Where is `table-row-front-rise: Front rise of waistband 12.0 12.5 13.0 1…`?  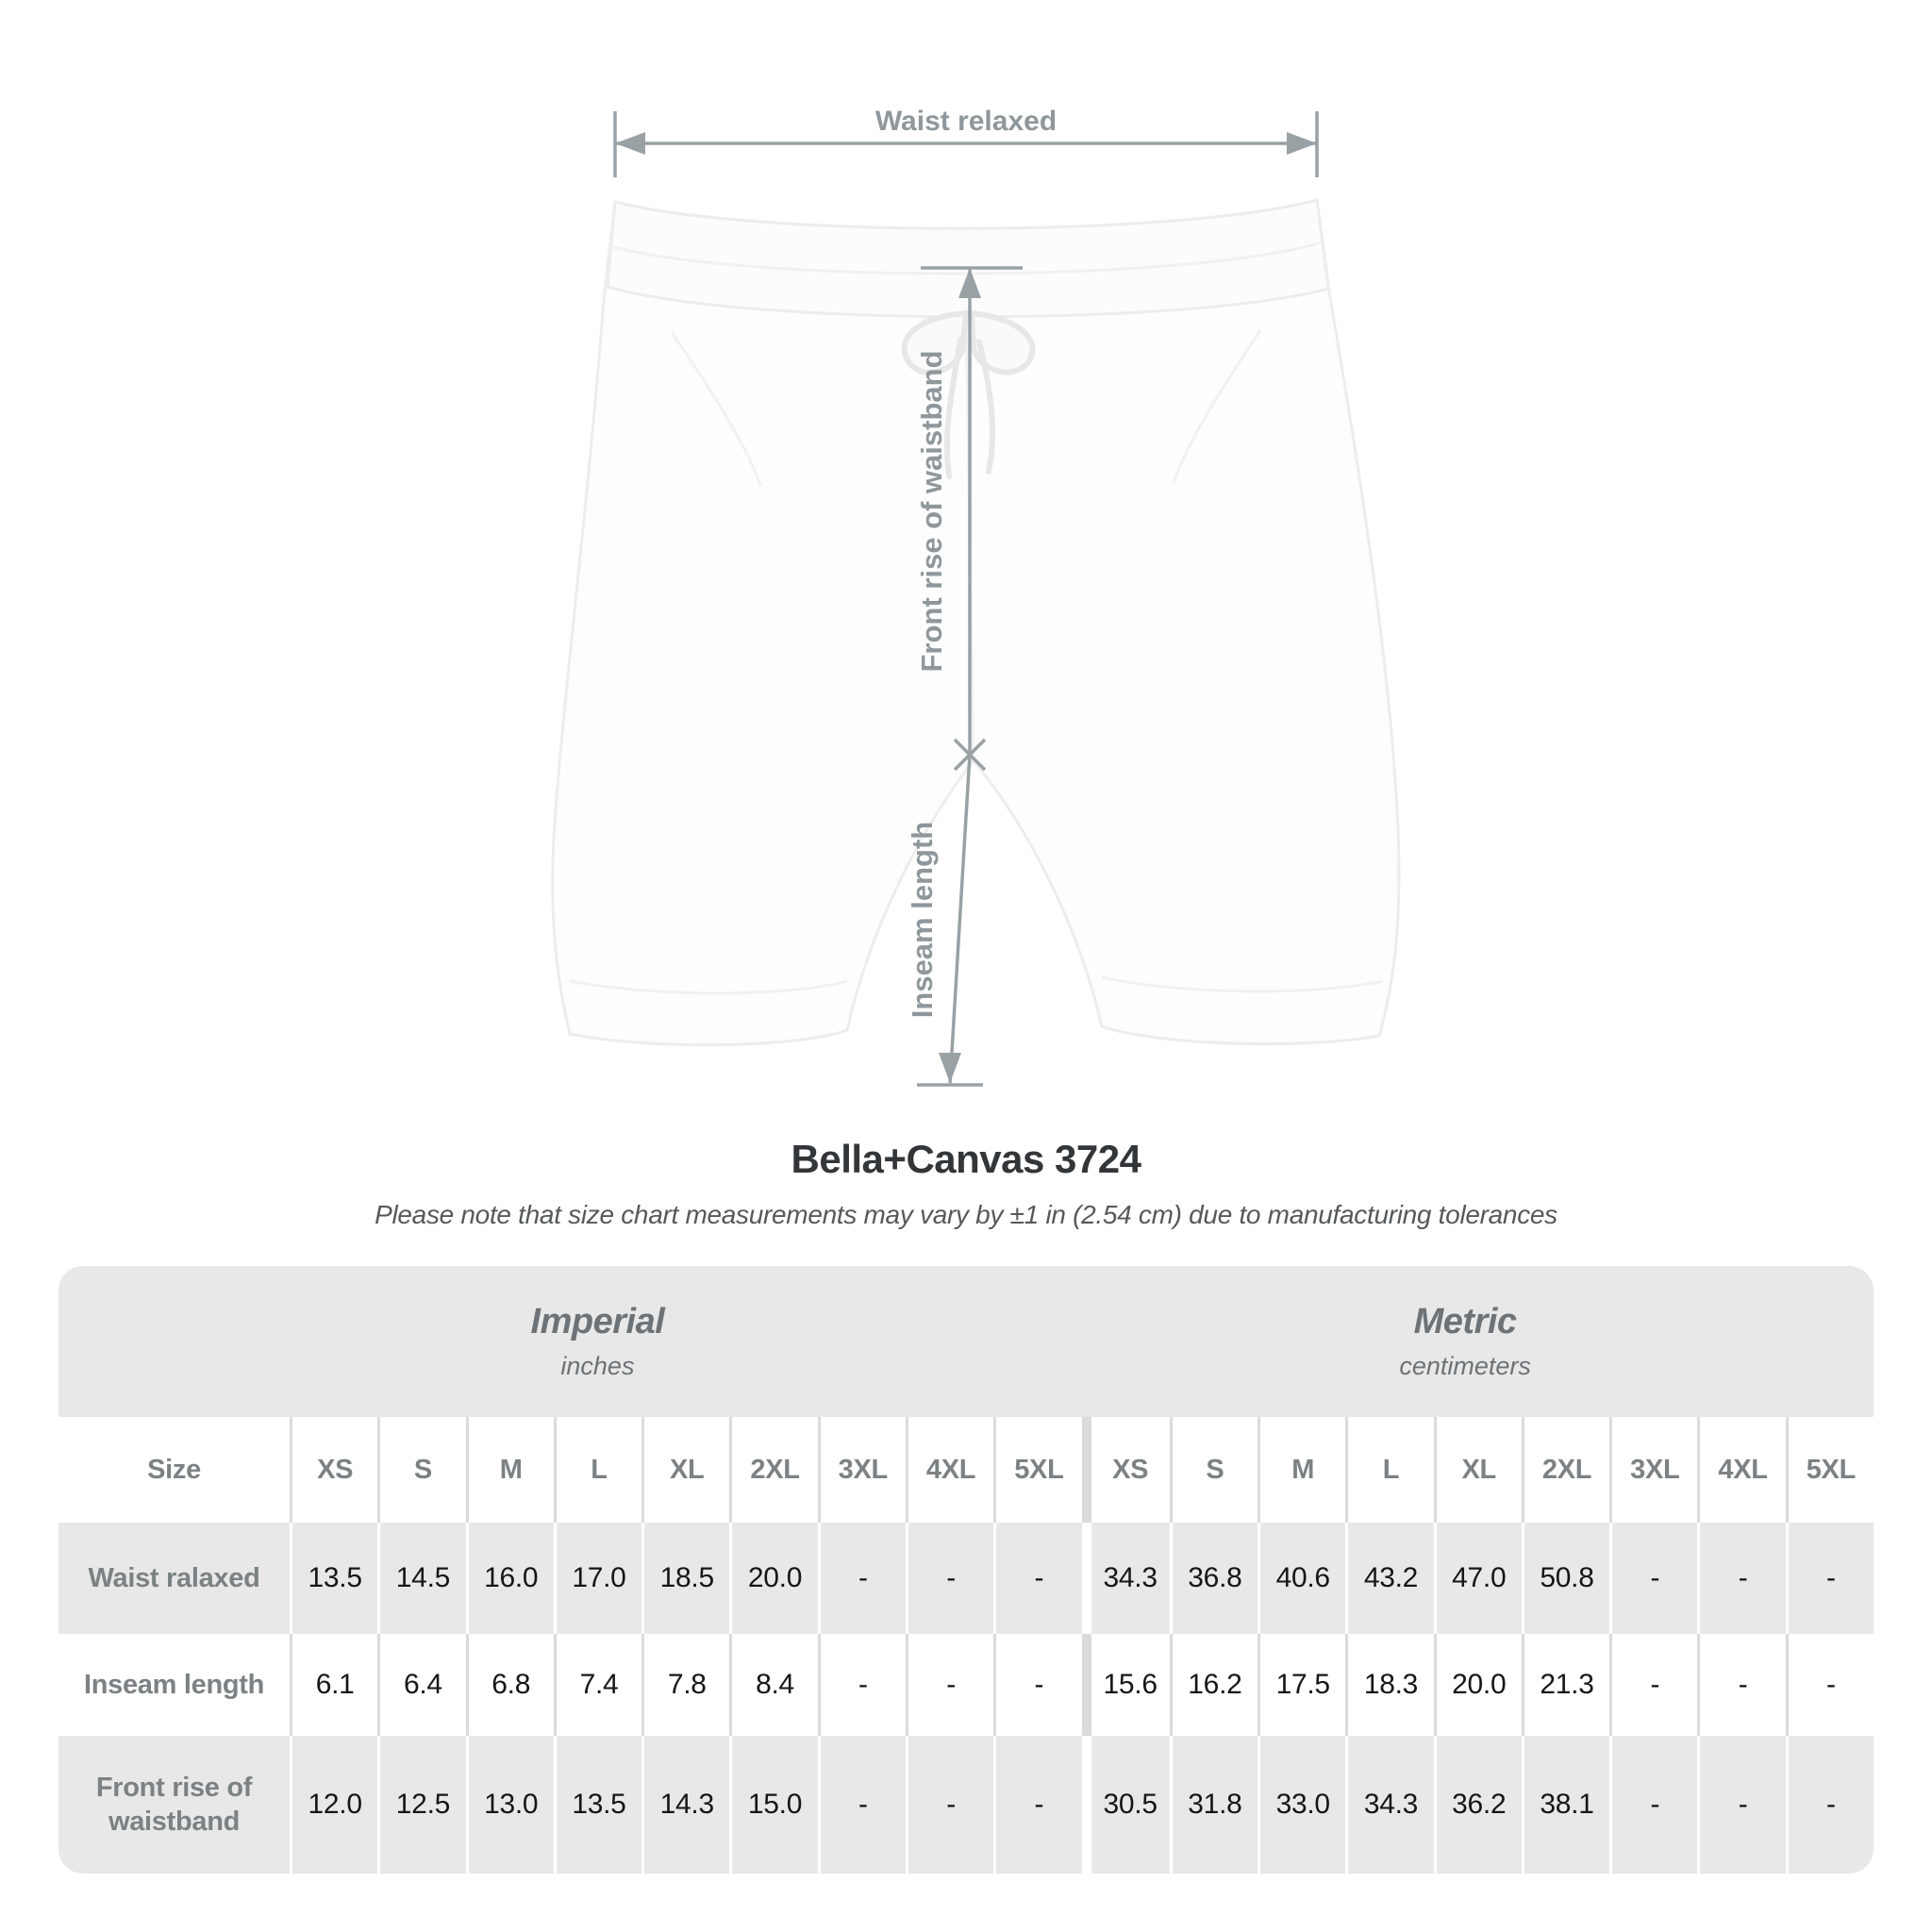 table-row-front-rise: Front rise of waistband 12.0 12.5 13.0 1… is located at coordinates (966, 1805).